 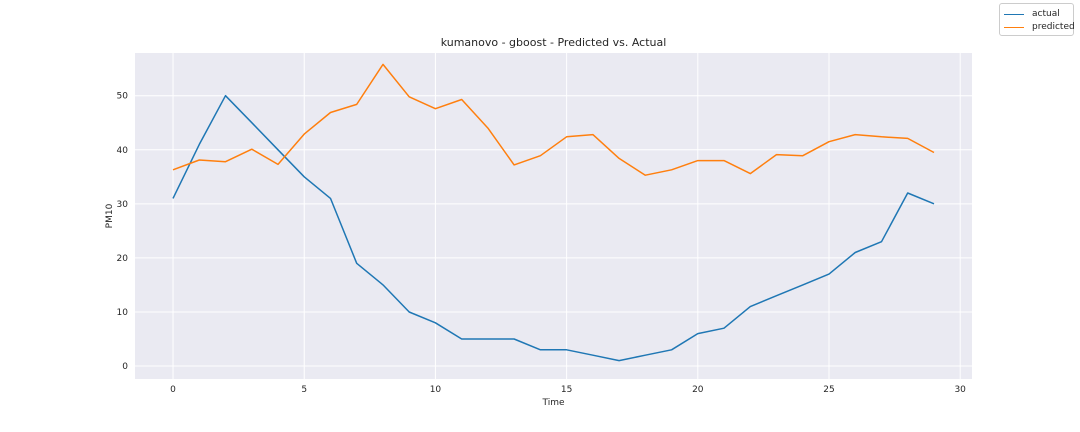 I want to click on y-tick-label: 0, so click(x=125, y=367).